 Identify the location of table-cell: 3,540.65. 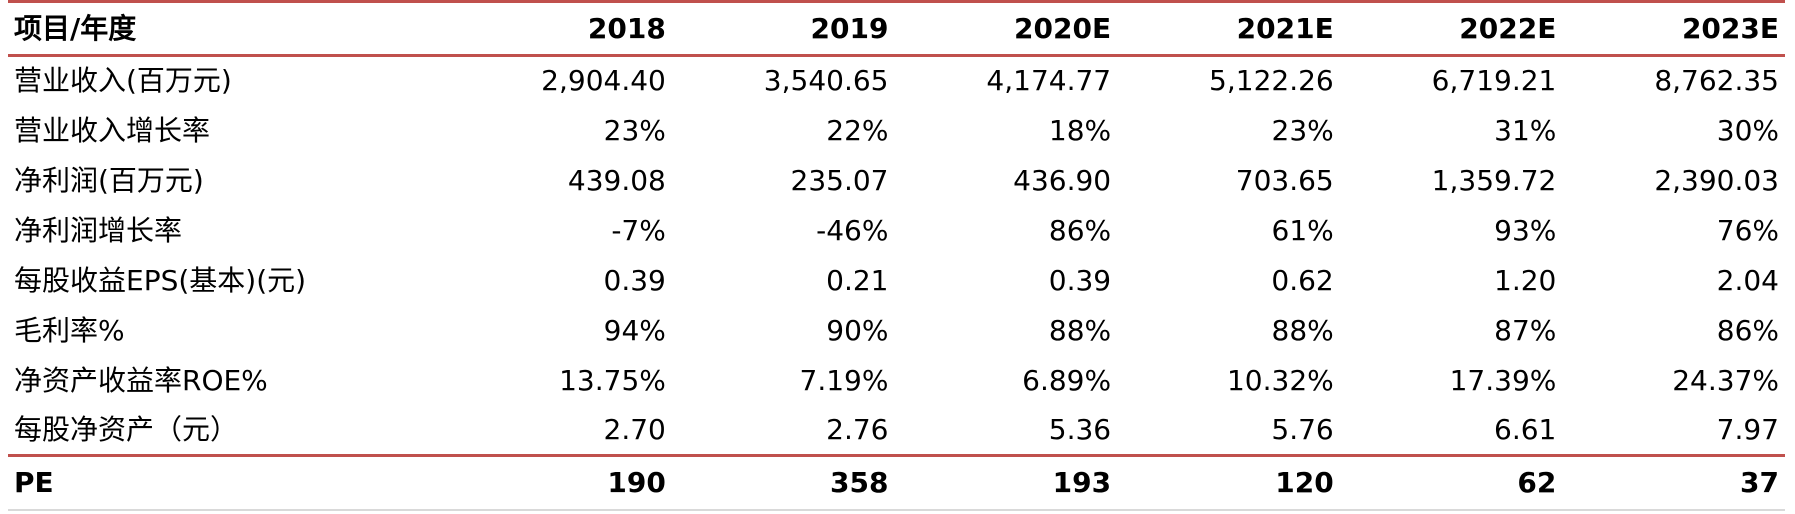
(826, 81).